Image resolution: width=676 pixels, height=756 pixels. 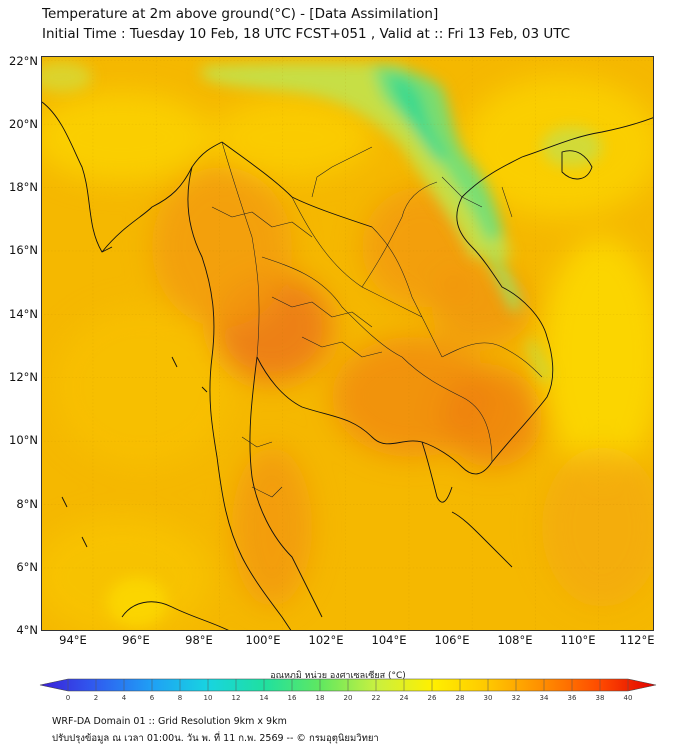 What do you see at coordinates (23, 250) in the screenshot?
I see `lat-label: 16°N` at bounding box center [23, 250].